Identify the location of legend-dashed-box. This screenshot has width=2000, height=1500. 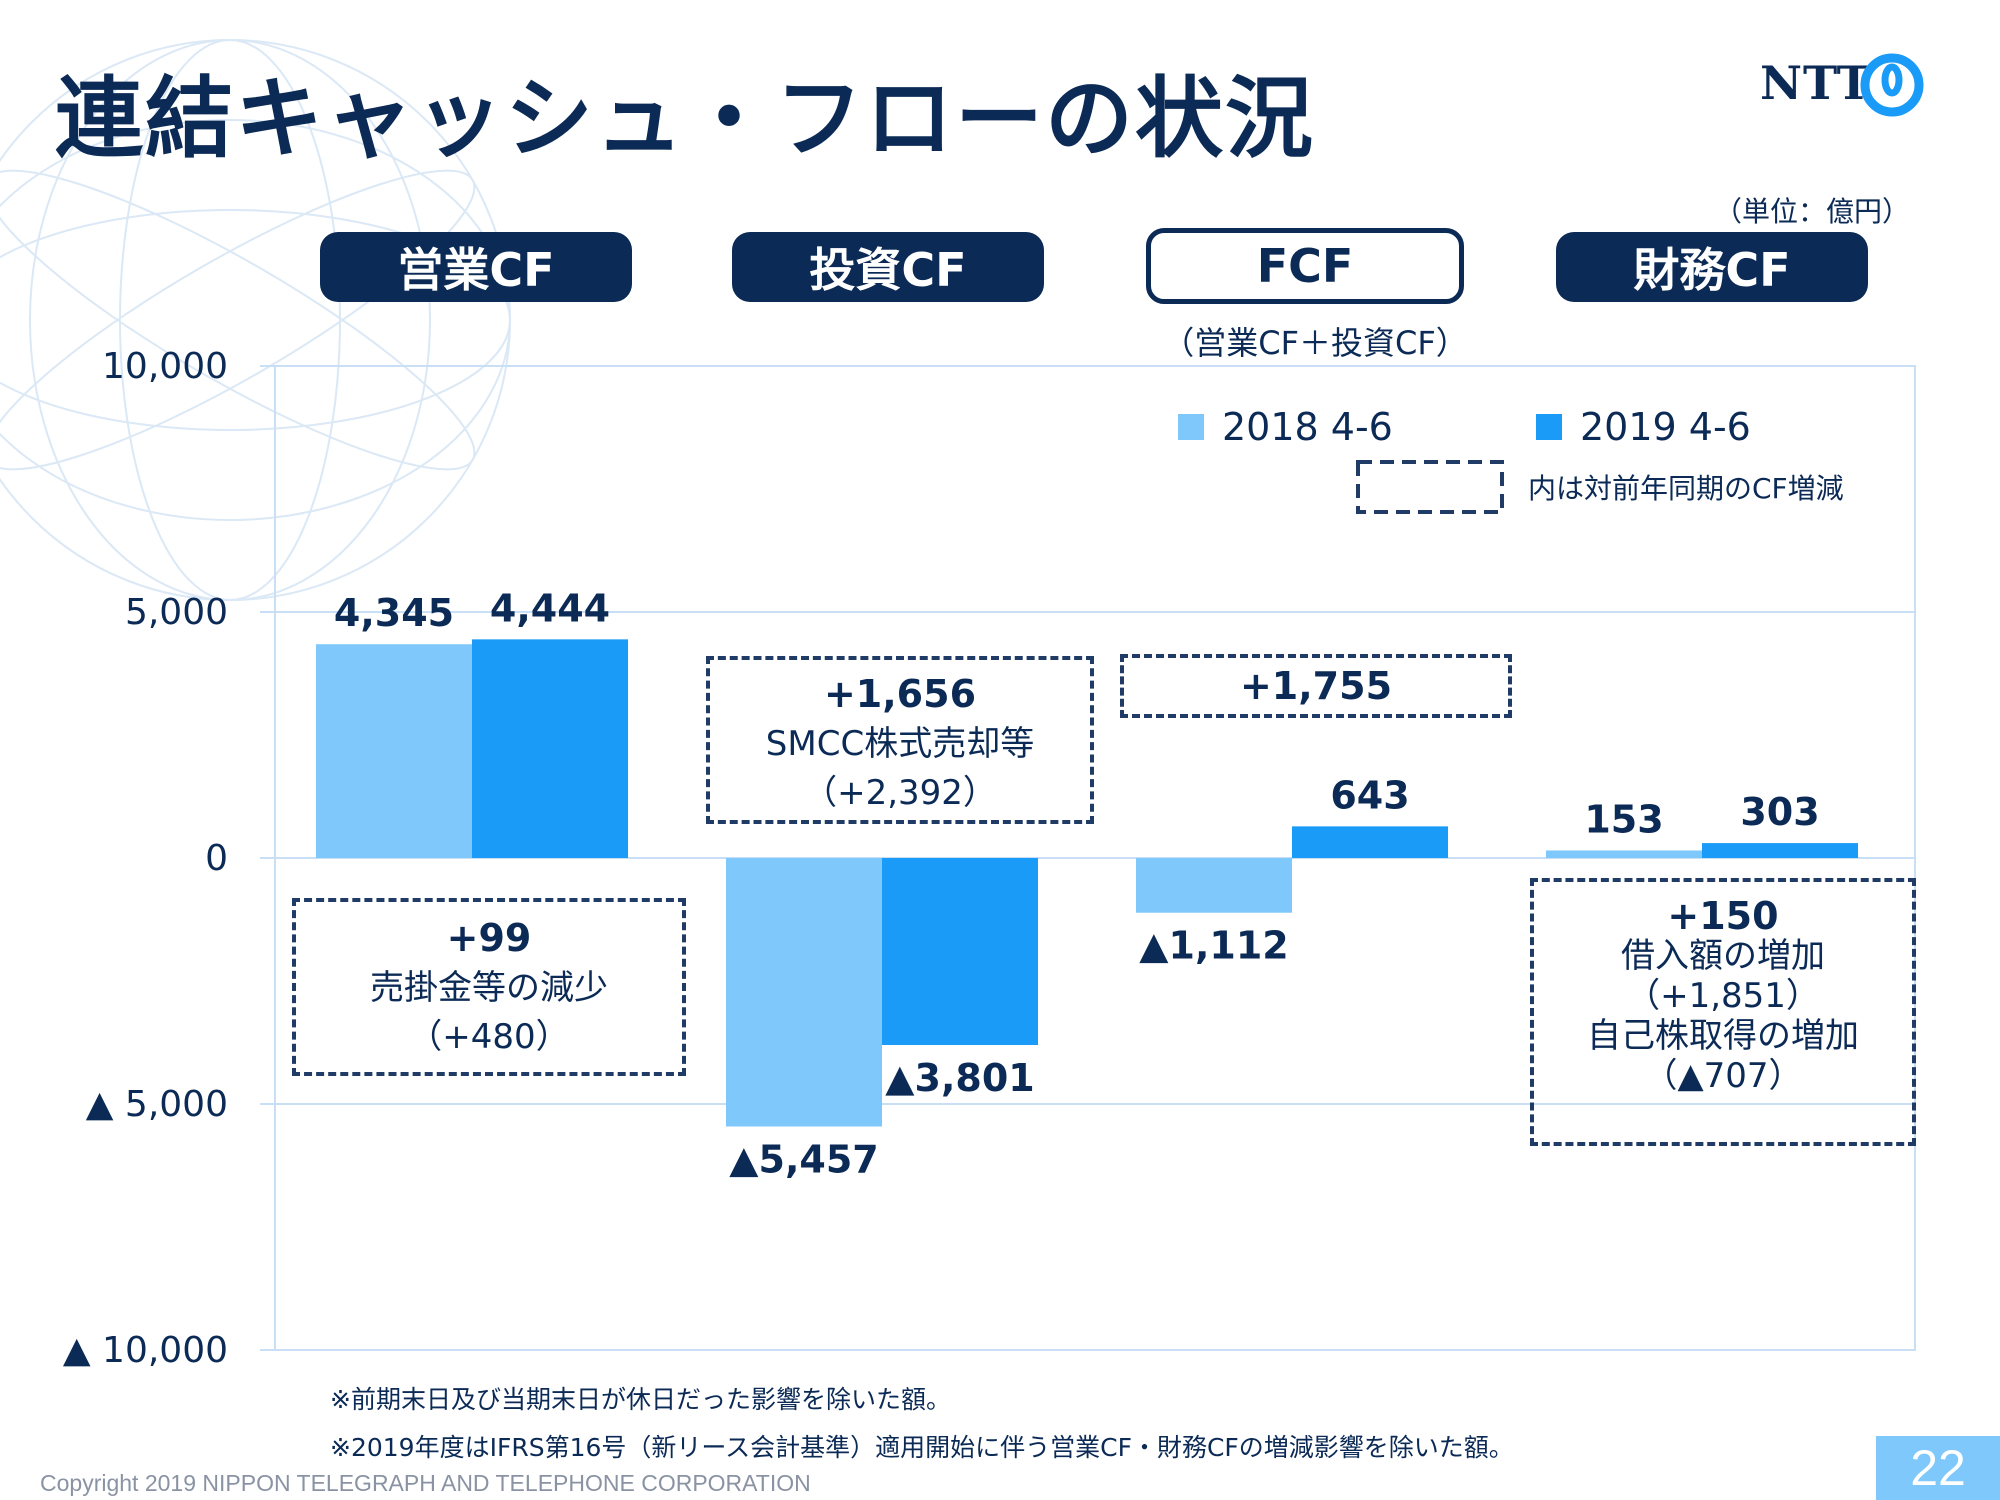
(1430, 487).